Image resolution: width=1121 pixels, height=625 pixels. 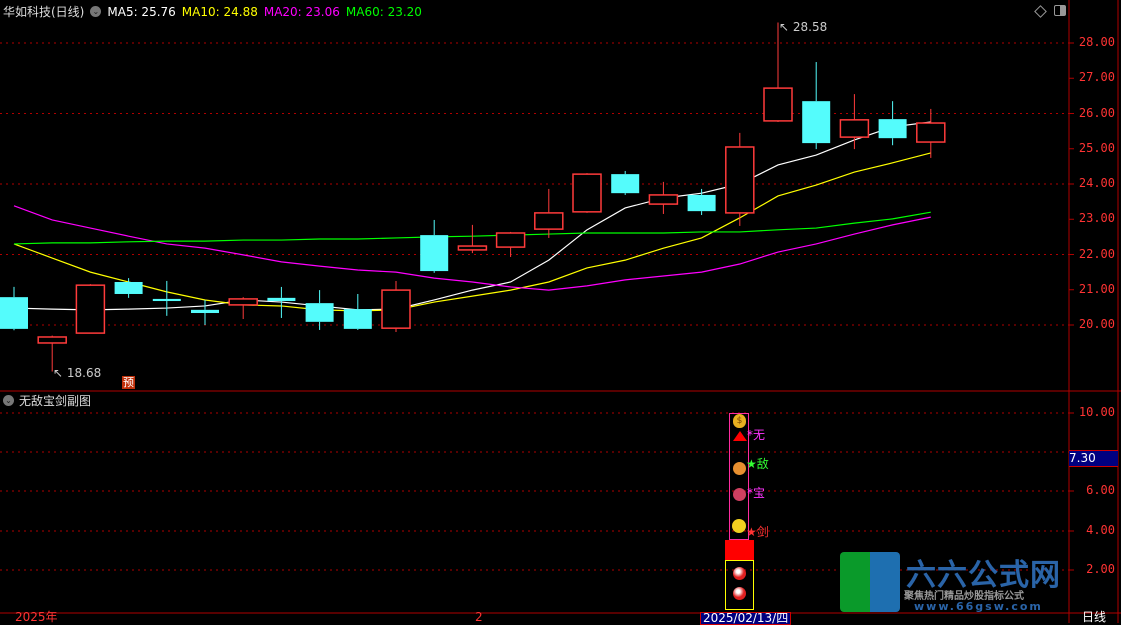 I want to click on price-tick: 25.00, so click(x=1096, y=147).